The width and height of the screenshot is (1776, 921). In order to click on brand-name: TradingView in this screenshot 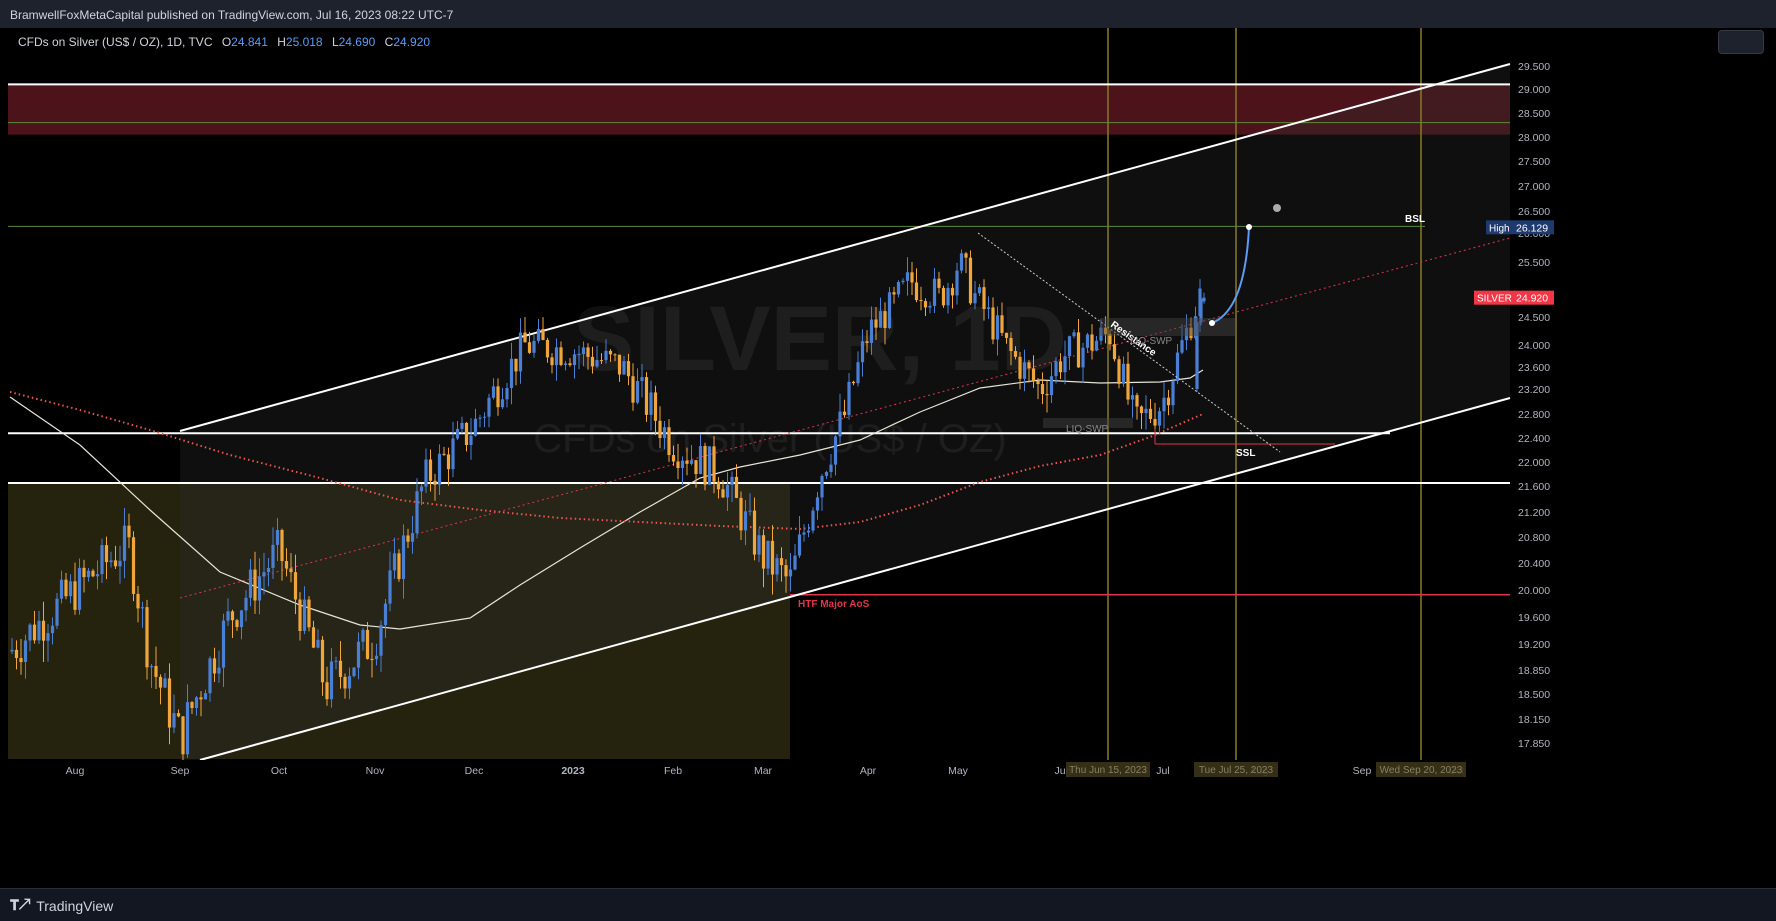, I will do `click(75, 905)`.